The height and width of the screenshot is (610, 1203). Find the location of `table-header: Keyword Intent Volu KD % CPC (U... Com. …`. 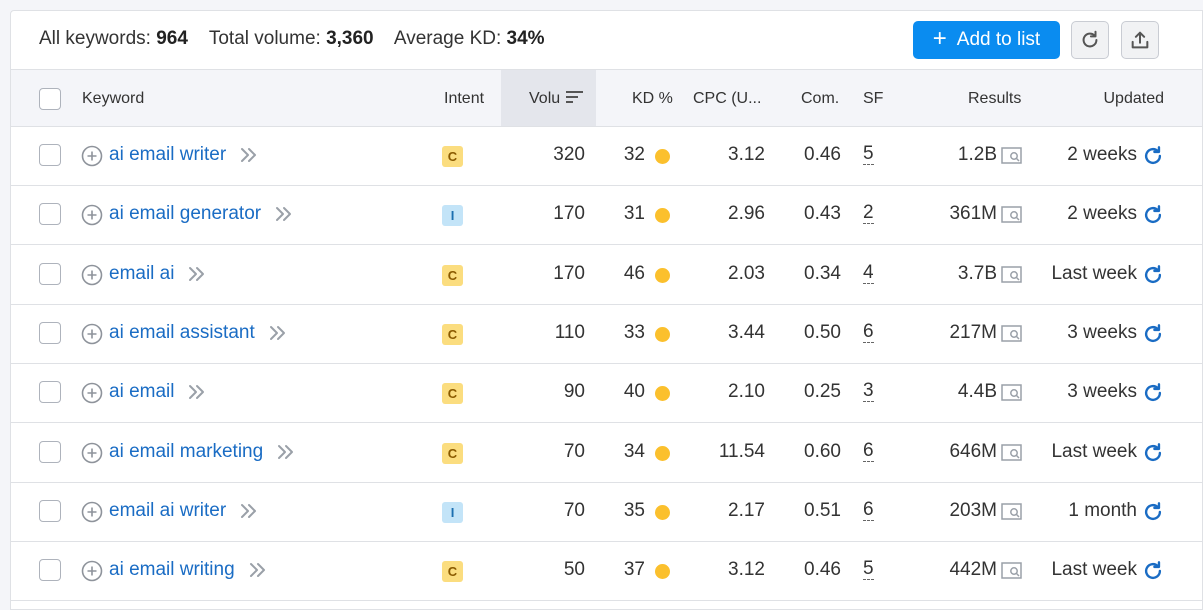

table-header: Keyword Intent Volu KD % CPC (U... Com. … is located at coordinates (606, 98).